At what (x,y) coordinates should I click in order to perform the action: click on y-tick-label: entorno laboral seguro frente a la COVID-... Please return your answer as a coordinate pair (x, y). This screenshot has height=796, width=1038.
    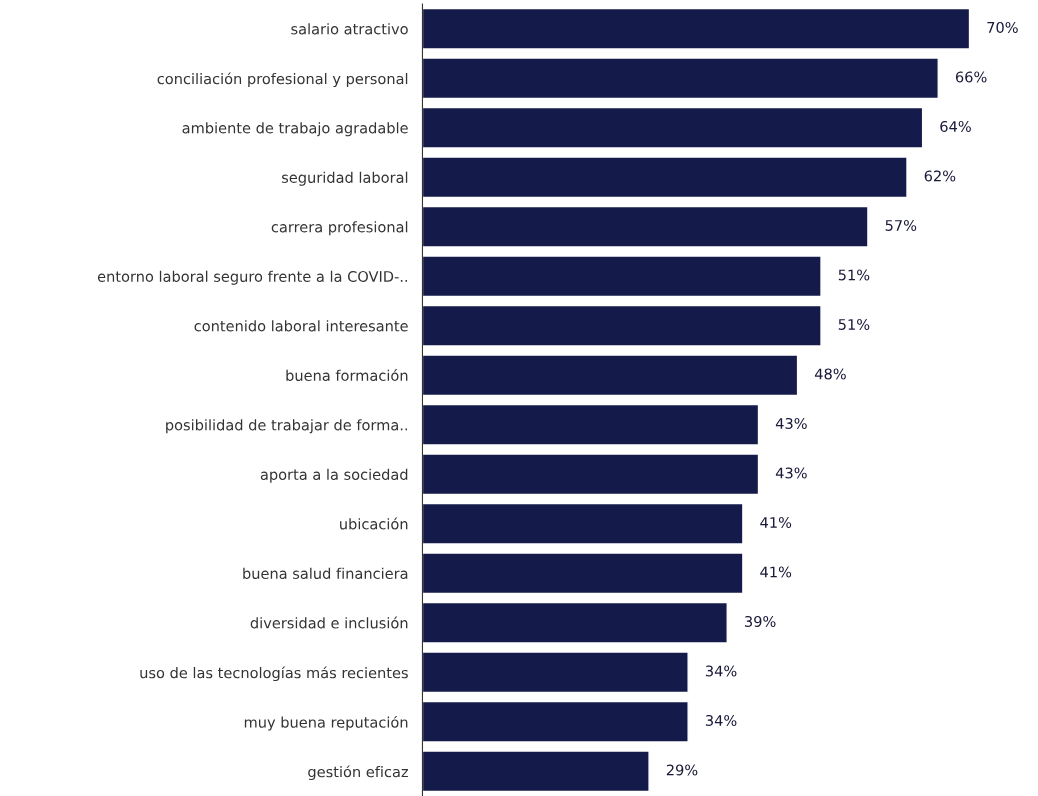
    Looking at the image, I should click on (252, 277).